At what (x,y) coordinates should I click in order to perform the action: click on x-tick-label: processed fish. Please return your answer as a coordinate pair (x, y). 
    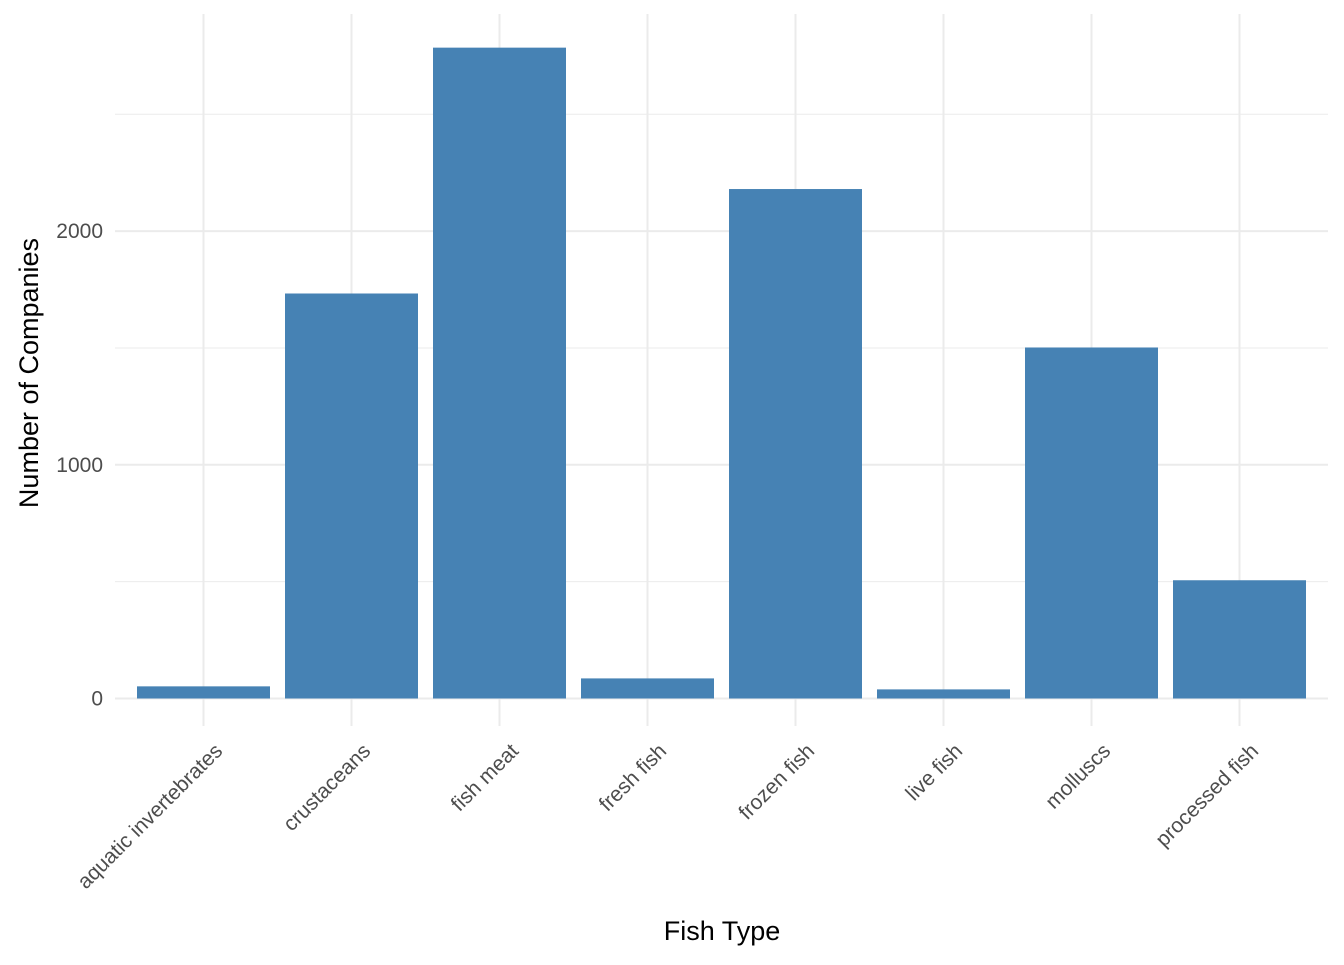
    Looking at the image, I should click on (1207, 795).